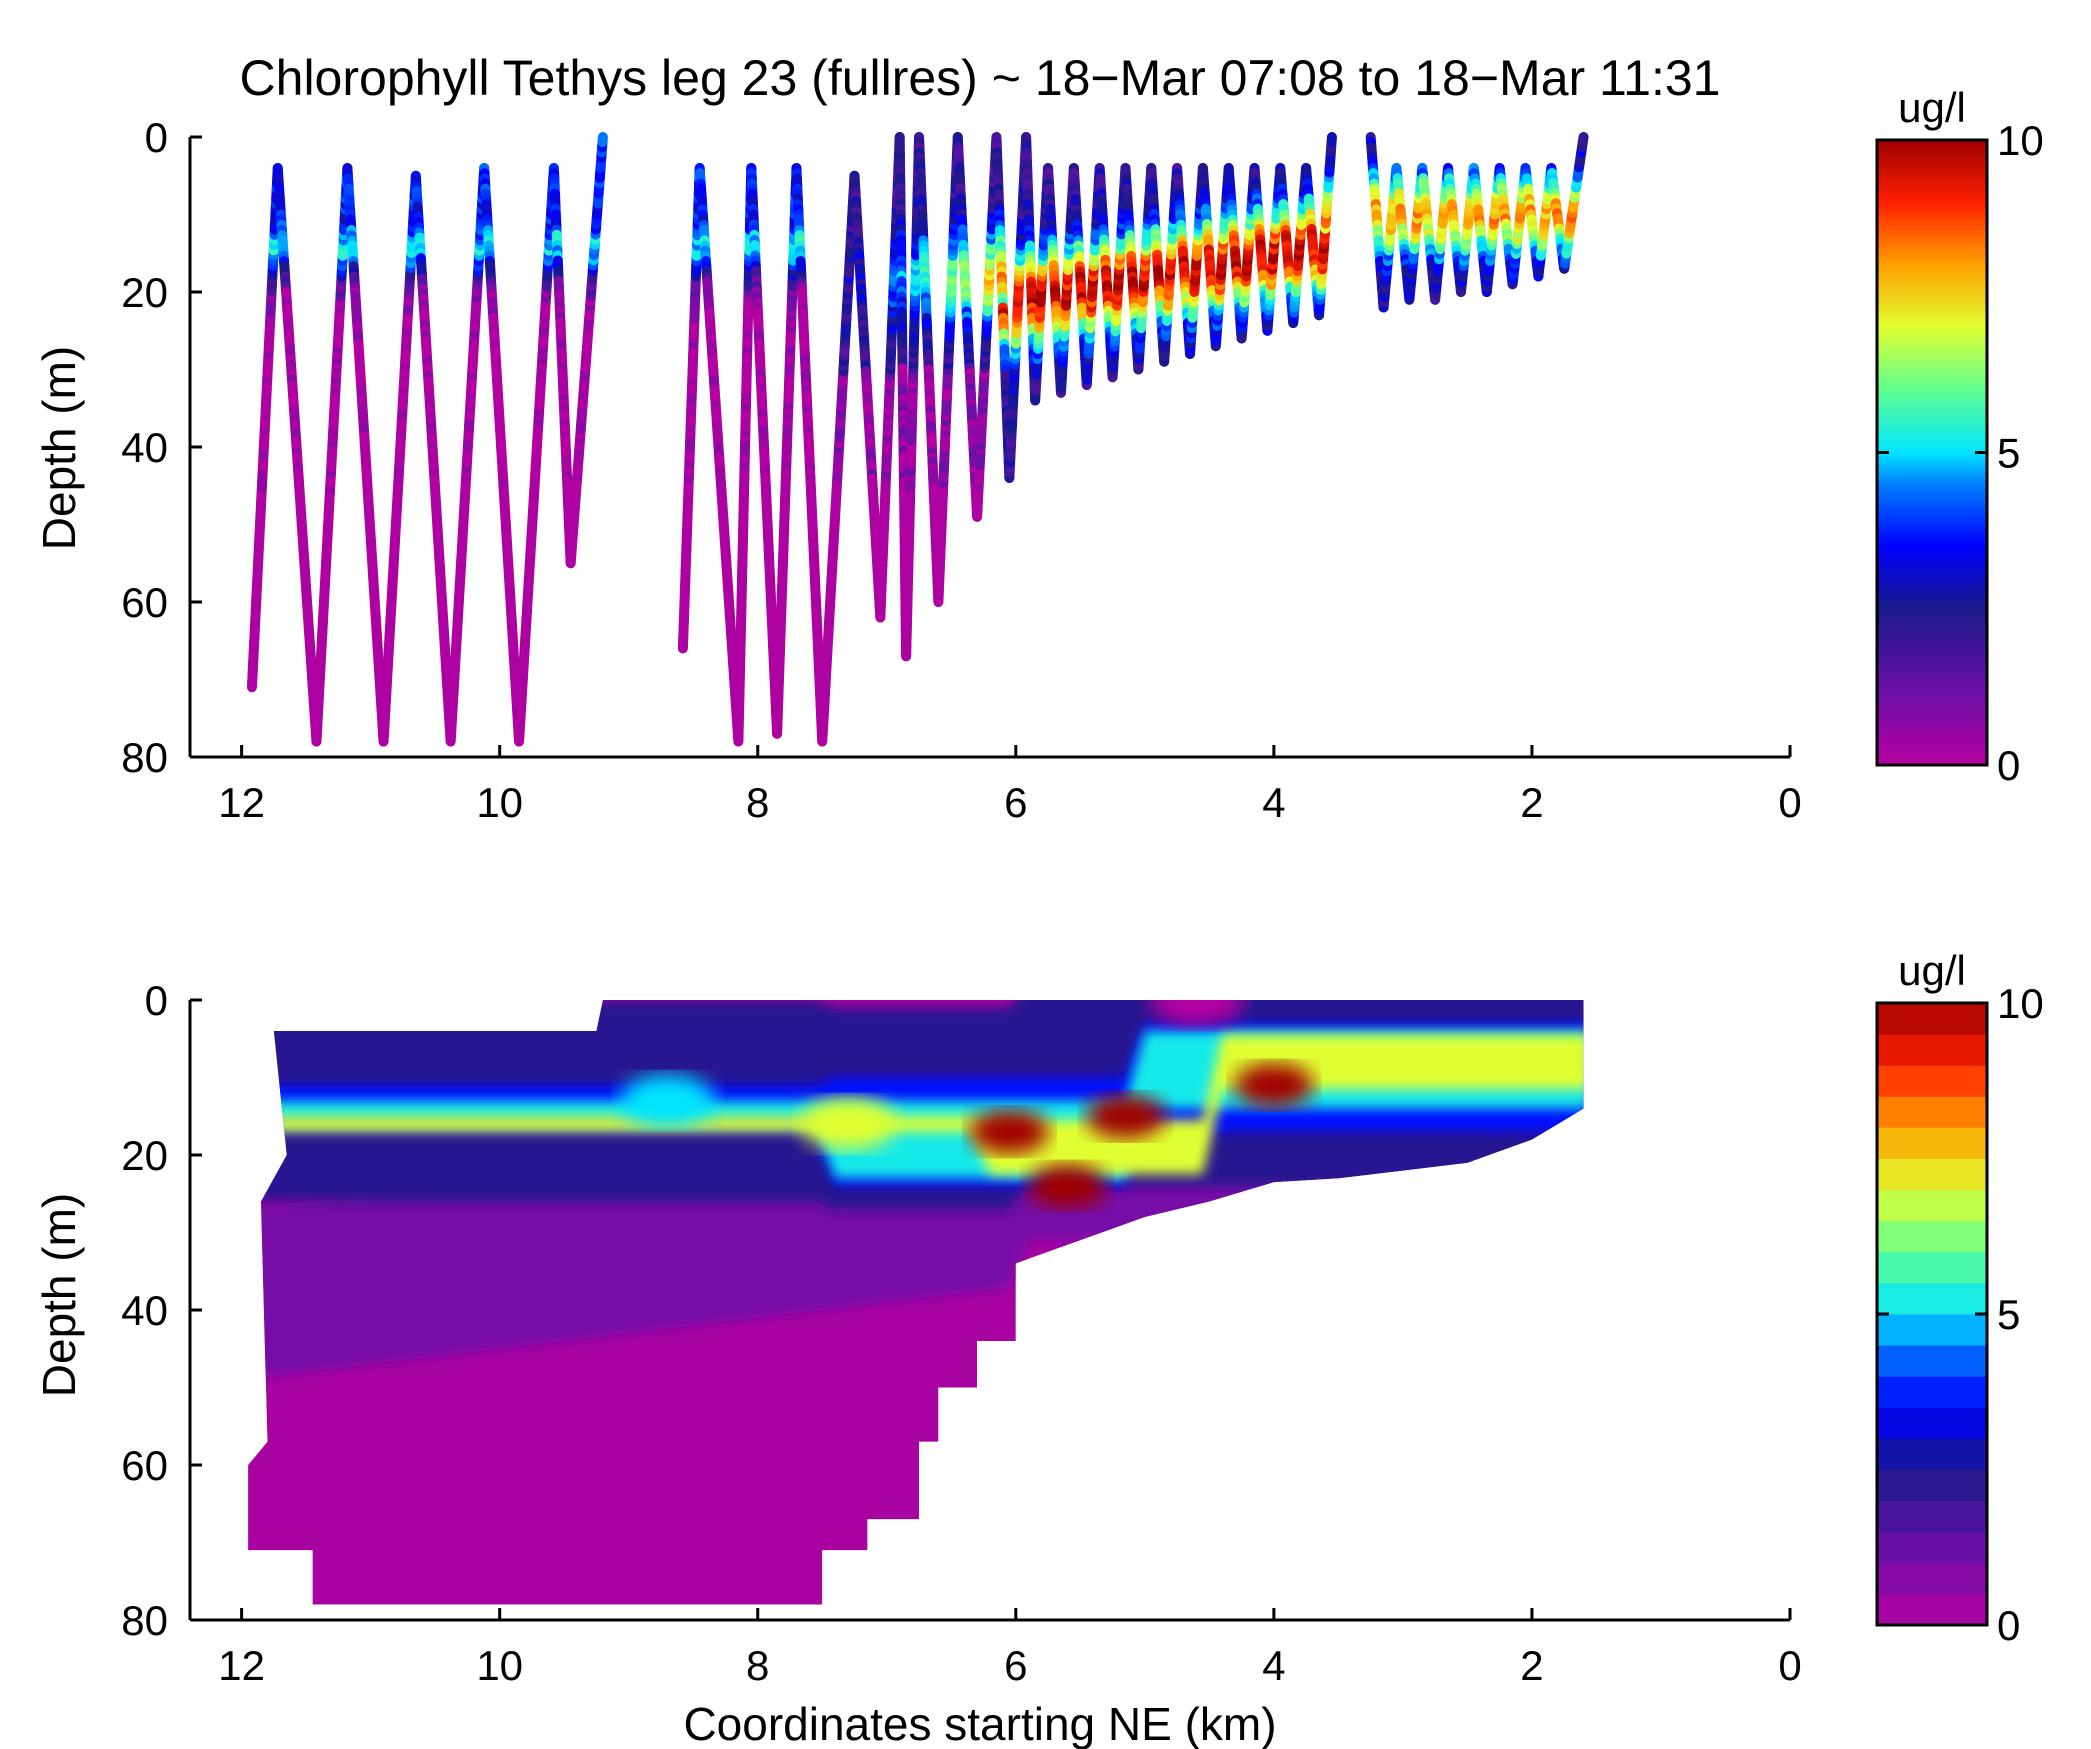 This screenshot has height=1749, width=2091. I want to click on data-point, so click(1583, 139).